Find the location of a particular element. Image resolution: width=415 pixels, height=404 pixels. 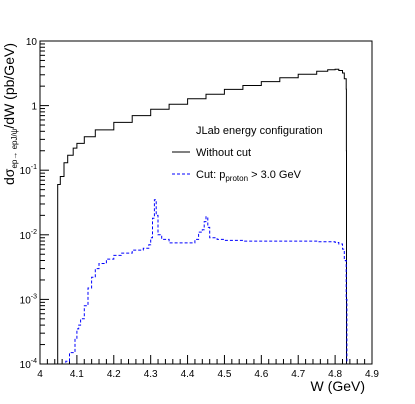

x-tick-label: 4.9 is located at coordinates (372, 374).